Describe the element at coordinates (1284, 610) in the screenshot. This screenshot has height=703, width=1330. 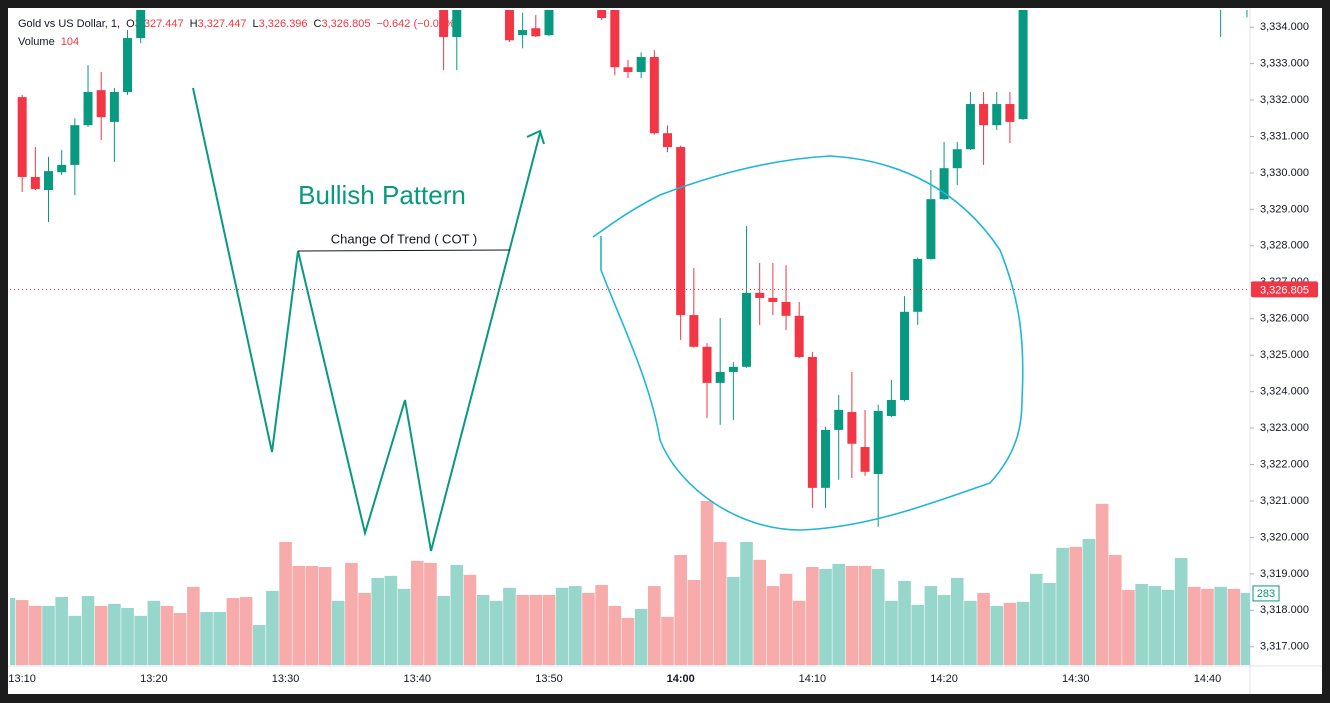
I see `y-tick-label: 3,318.000` at that location.